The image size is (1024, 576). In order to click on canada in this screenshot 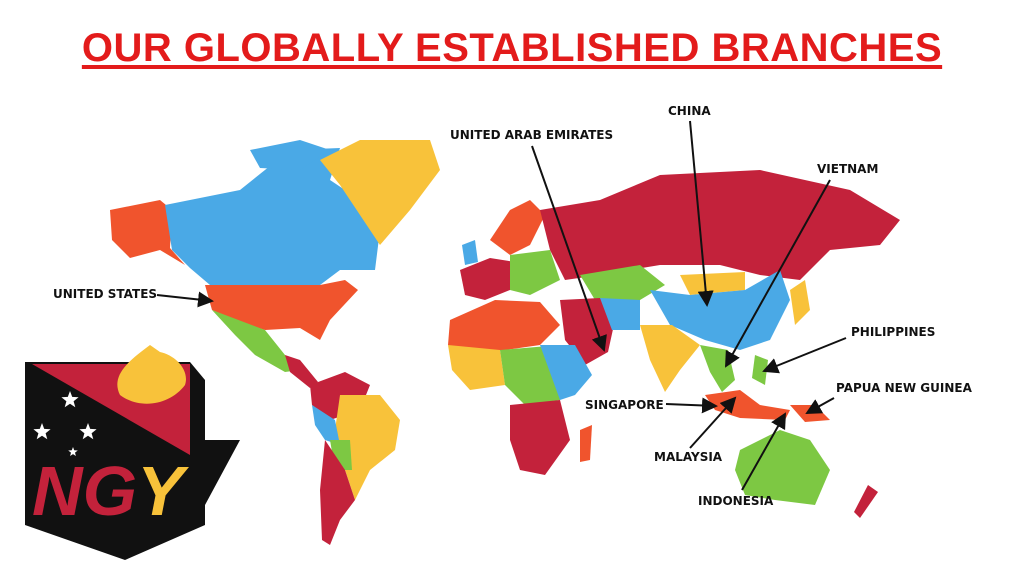, I will do `click(272, 216)`.